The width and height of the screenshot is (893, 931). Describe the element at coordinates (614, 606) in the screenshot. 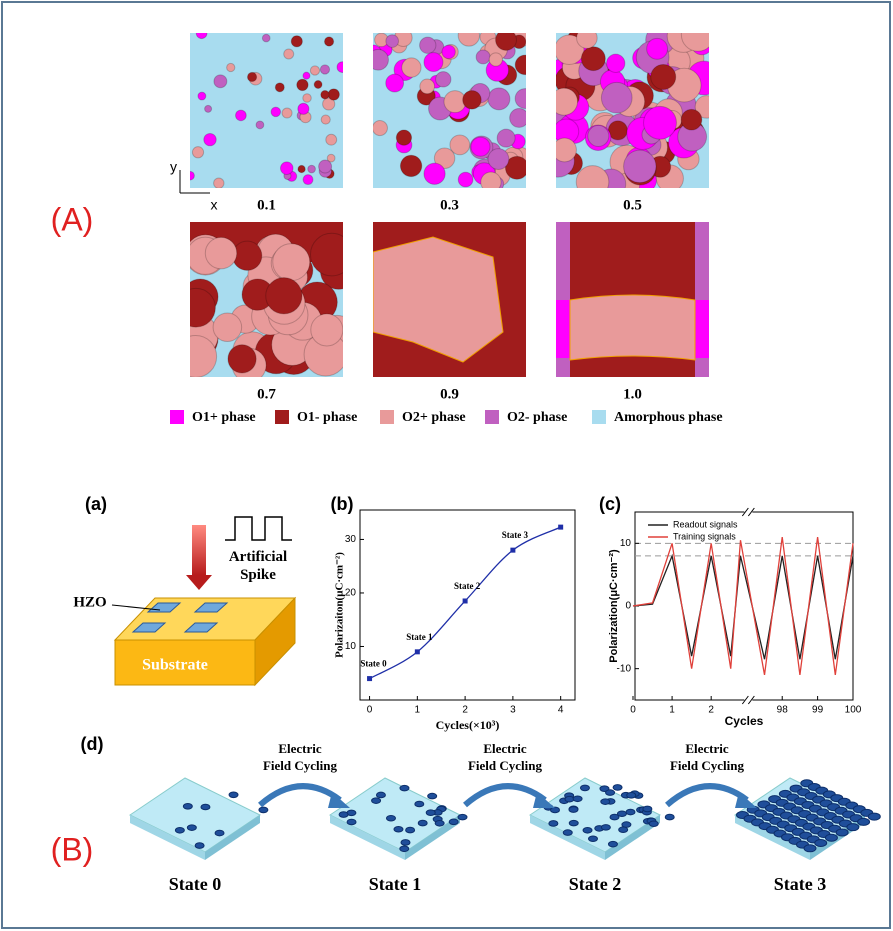

I see `y-axis-label: Polarization(μC·cm⁻²)` at that location.